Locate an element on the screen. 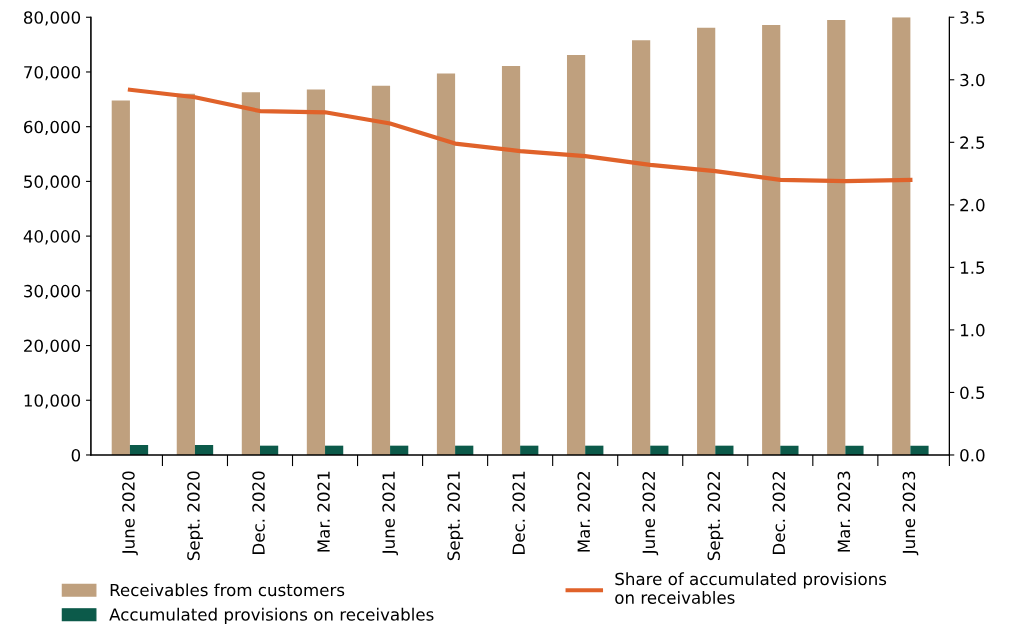  y-tick-label: 60,000 is located at coordinates (52, 127).